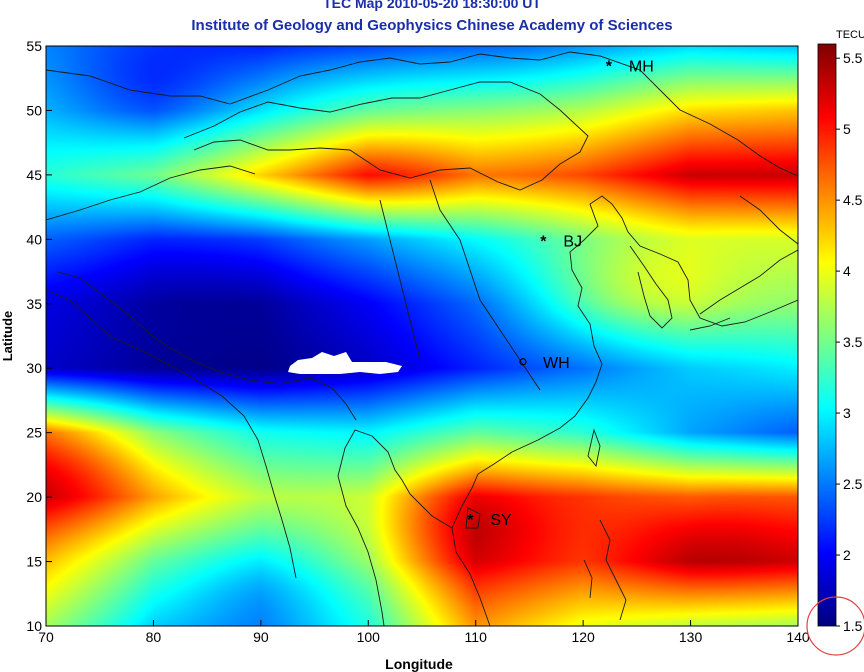  Describe the element at coordinates (501, 520) in the screenshot. I see `station-label: SY` at that location.